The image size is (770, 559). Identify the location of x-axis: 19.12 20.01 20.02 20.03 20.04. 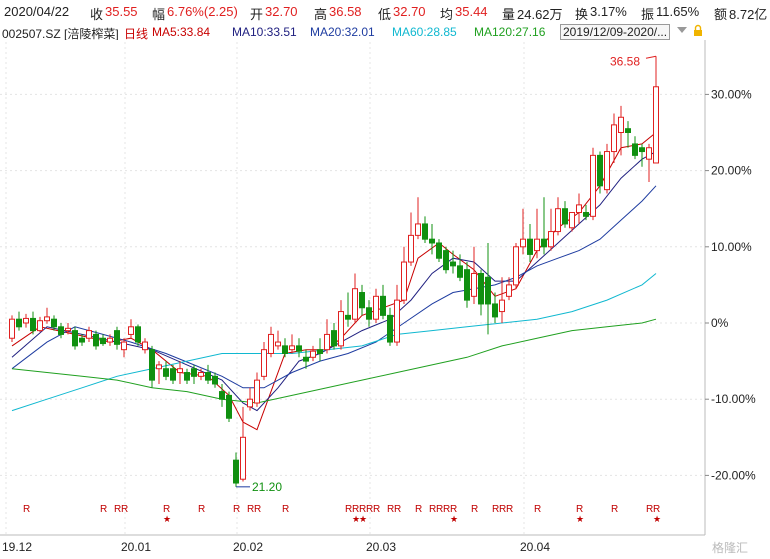
(276, 547).